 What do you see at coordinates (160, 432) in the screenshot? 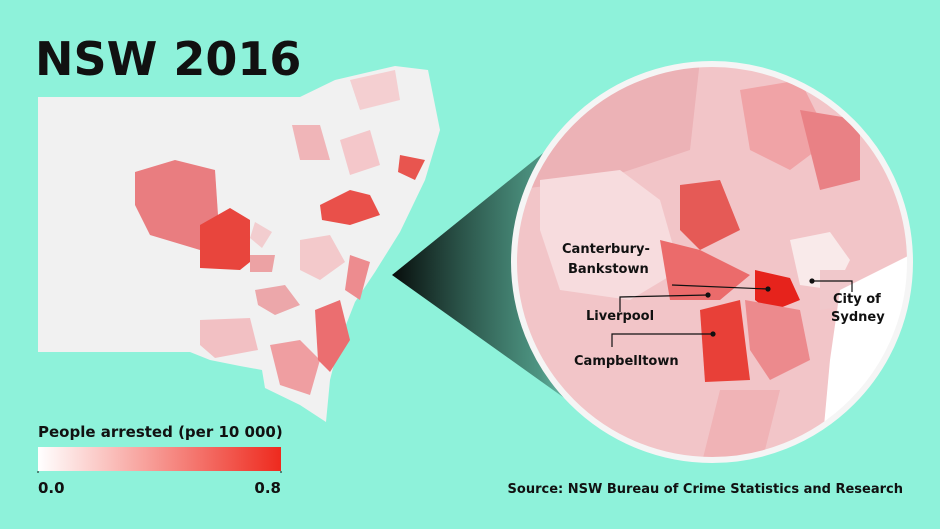
I see `legend-title: People arrested (per 10 000)` at bounding box center [160, 432].